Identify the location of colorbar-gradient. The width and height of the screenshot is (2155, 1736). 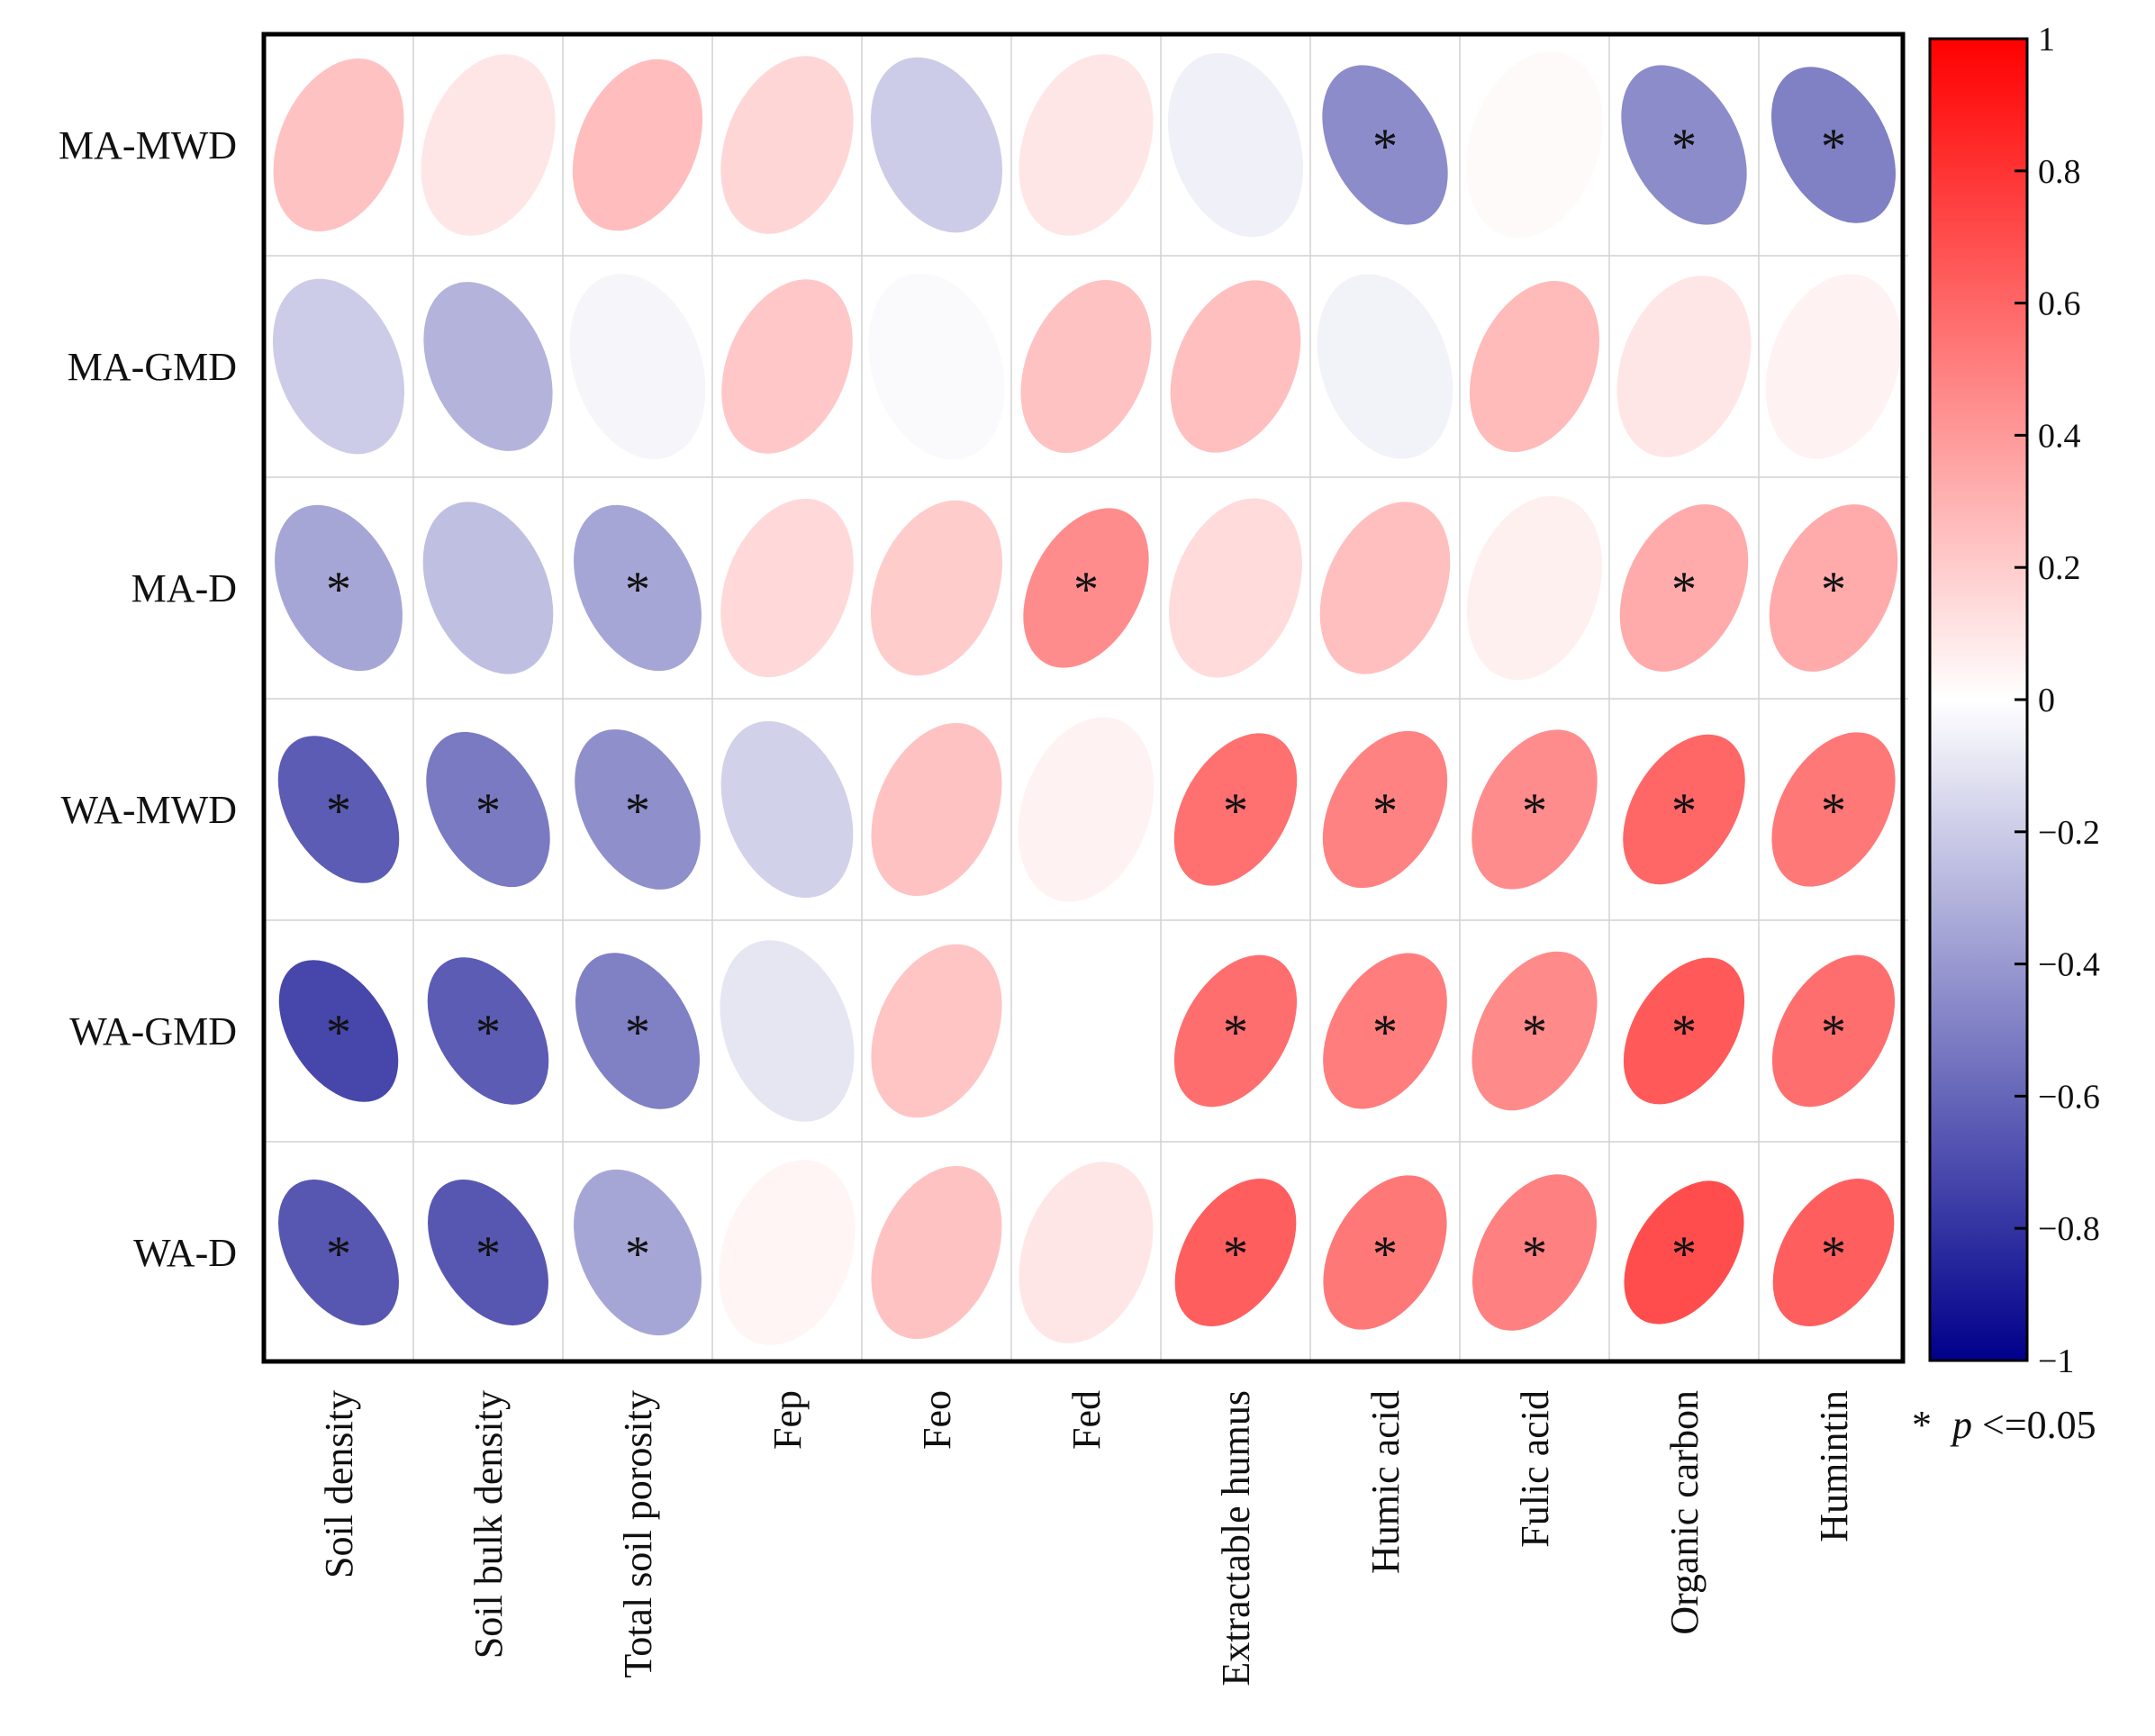
(1978, 699).